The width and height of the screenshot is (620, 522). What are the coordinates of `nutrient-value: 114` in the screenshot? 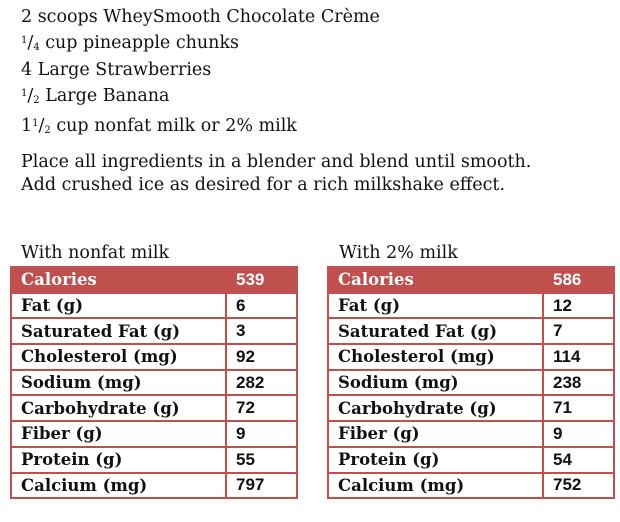 It's located at (578, 357).